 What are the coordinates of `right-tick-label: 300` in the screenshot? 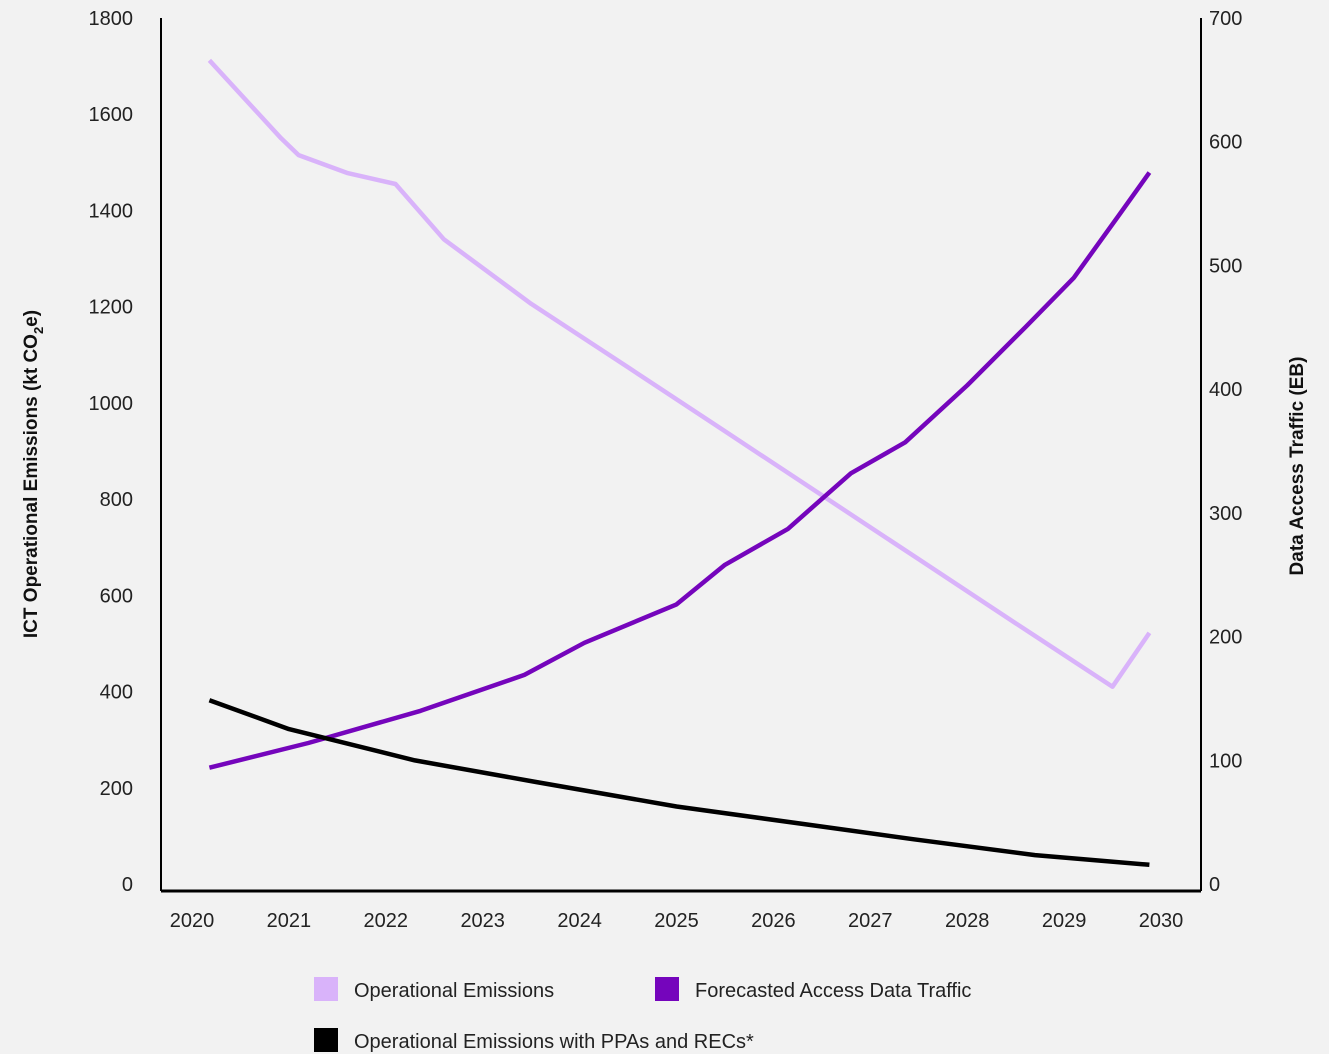 It's located at (1225, 514).